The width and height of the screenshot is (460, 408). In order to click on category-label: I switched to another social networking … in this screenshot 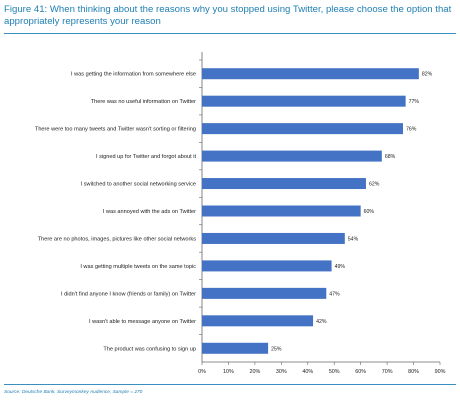, I will do `click(138, 185)`.